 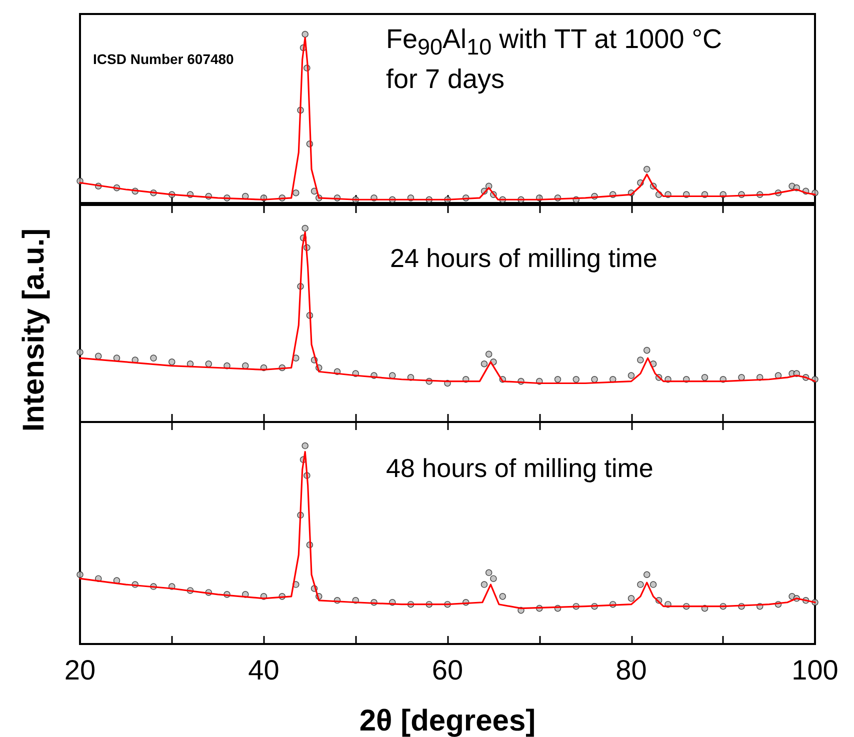 I want to click on x-axis-title: 2θ [degrees], so click(x=447, y=720).